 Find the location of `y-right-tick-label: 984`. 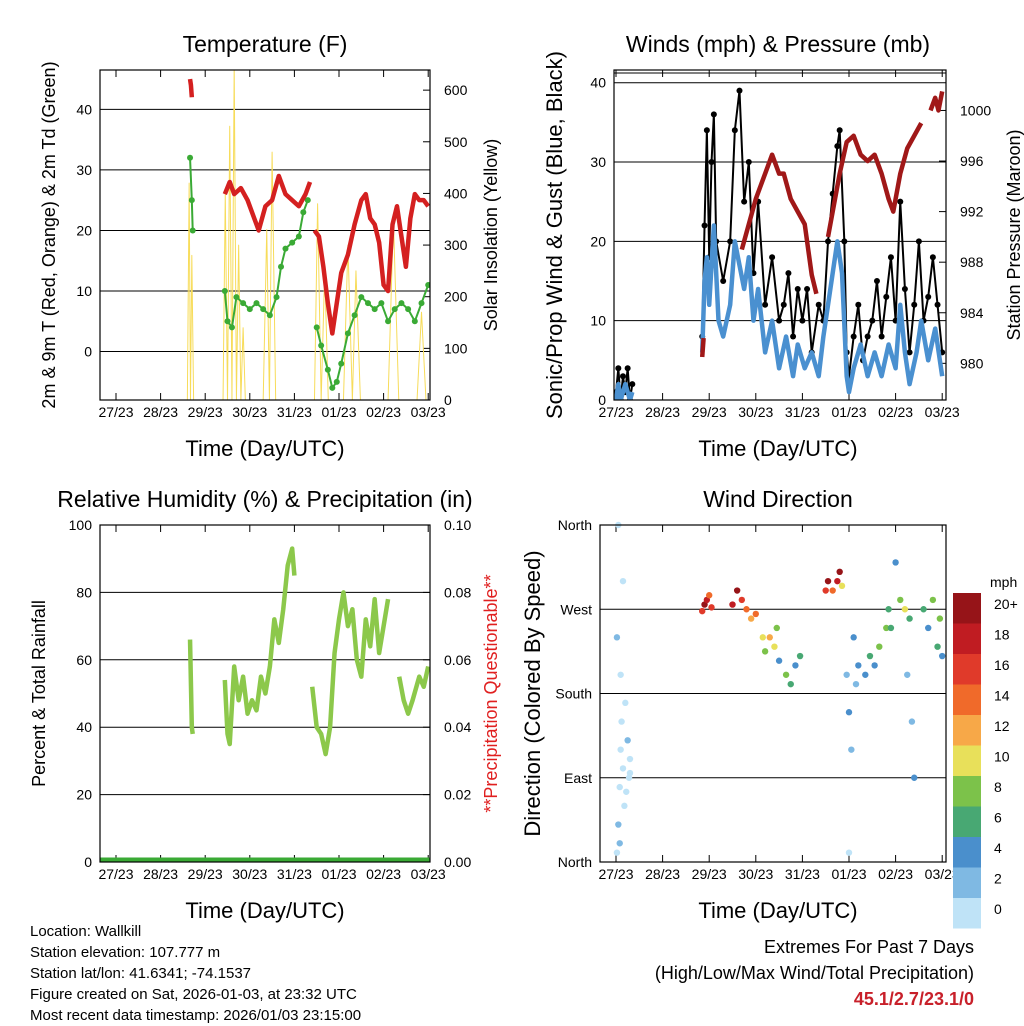

y-right-tick-label: 984 is located at coordinates (972, 313).